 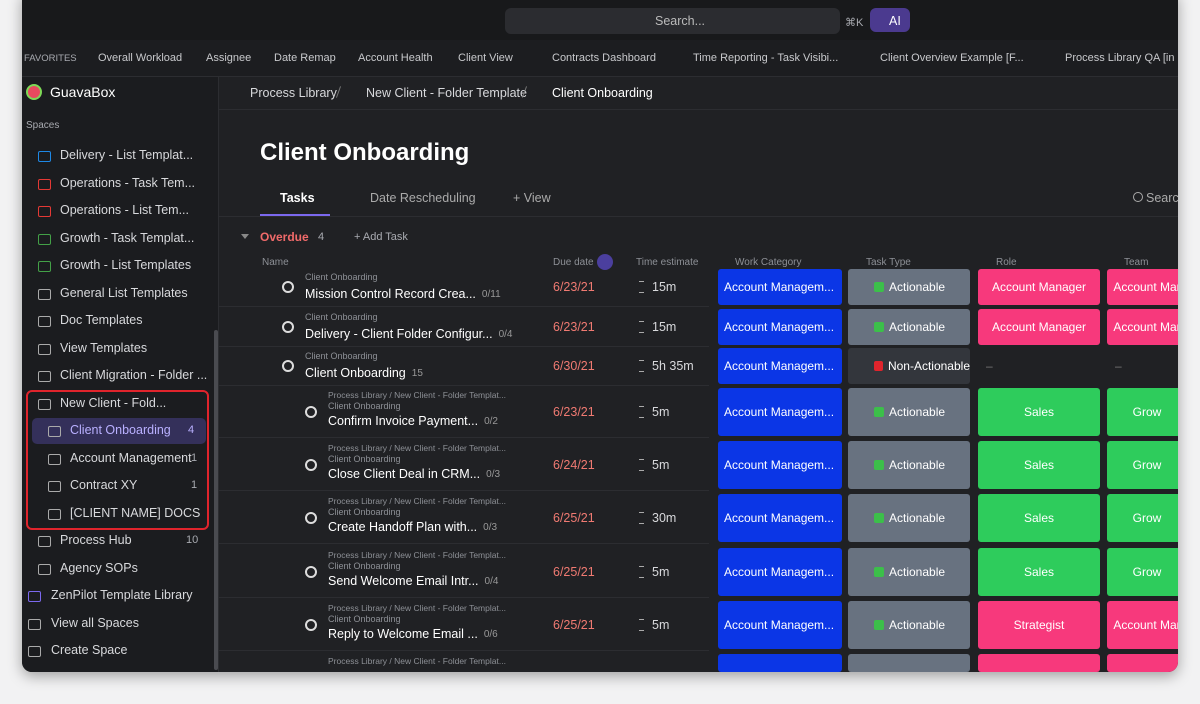 I want to click on column-header: Work Category, so click(x=768, y=262).